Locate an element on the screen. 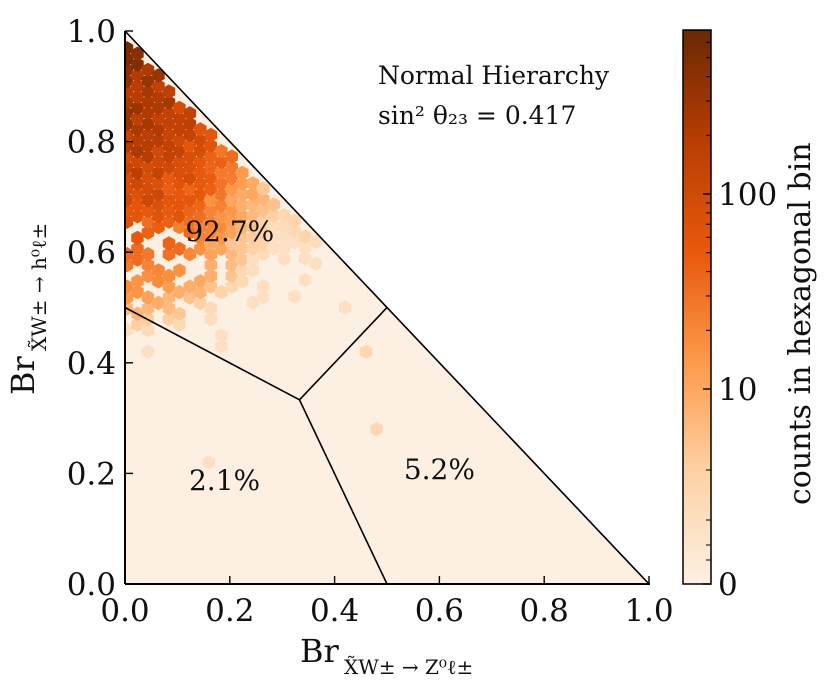  colorbar-tick-label: 0 is located at coordinates (728, 585).